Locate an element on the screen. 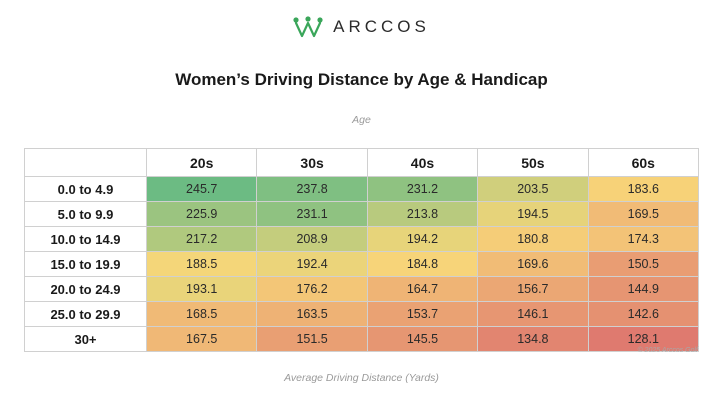  table-row: 30+ 167.5 151.5 145.5 134.8 128.1 is located at coordinates (362, 339).